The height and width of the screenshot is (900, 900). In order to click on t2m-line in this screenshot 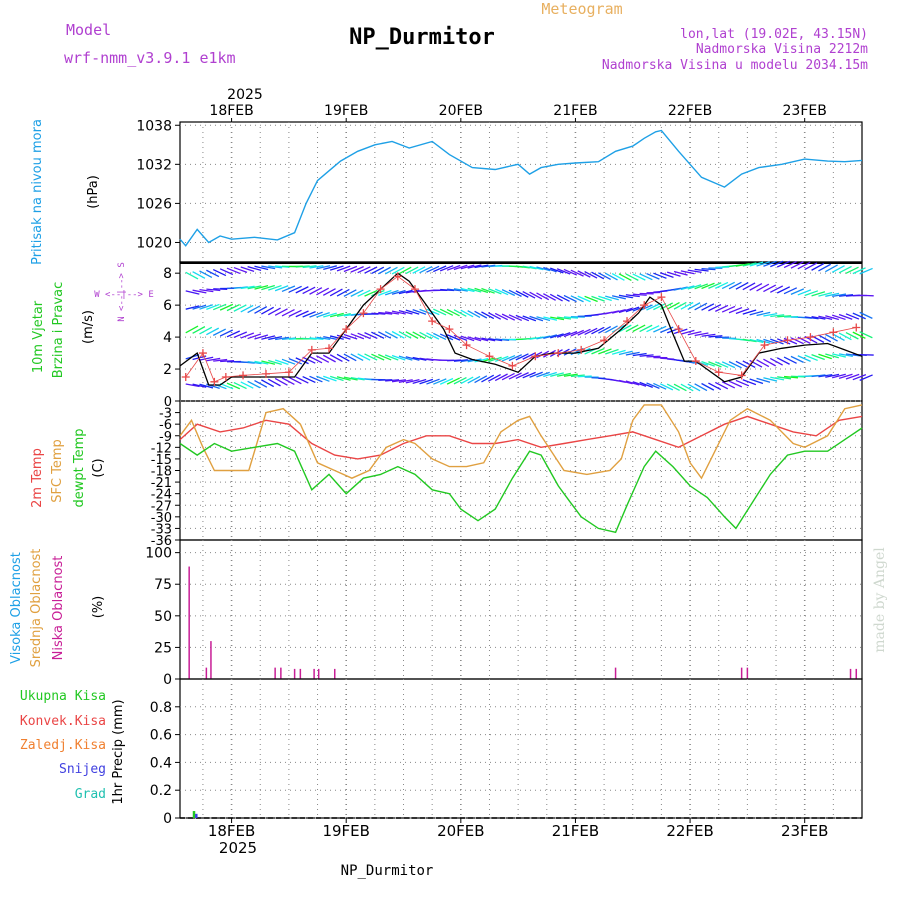, I will do `click(521, 437)`.